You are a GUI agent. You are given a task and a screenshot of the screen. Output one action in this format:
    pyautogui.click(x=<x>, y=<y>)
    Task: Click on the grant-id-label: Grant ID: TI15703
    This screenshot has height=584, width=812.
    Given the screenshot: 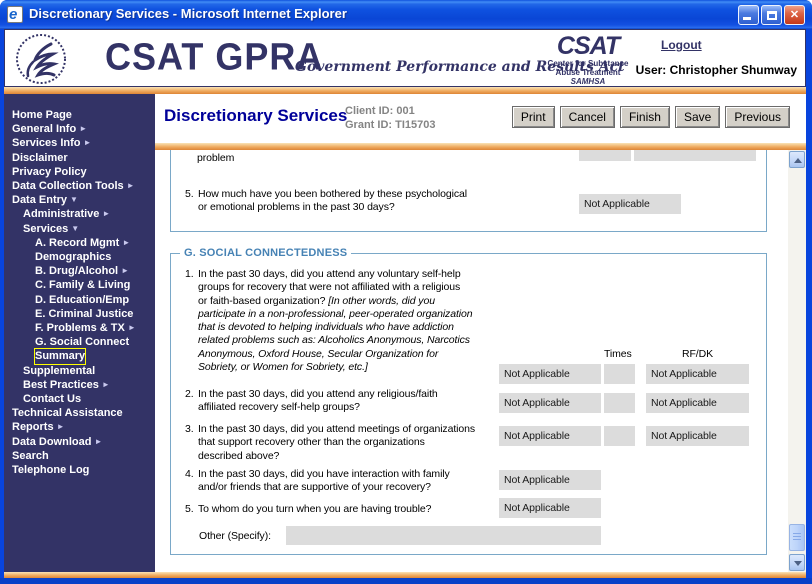 What is the action you would take?
    pyautogui.click(x=390, y=125)
    